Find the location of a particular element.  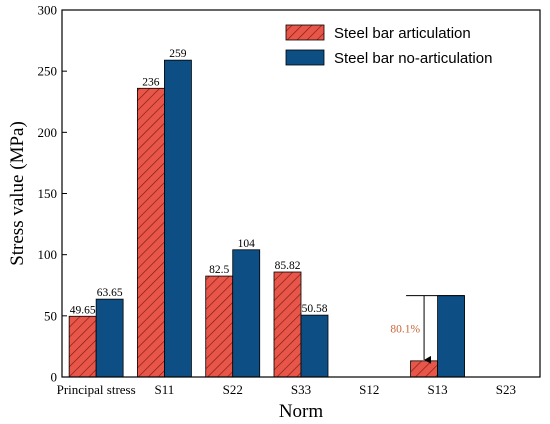

legend-label-articulation: Steel bar articulation is located at coordinates (402, 33).